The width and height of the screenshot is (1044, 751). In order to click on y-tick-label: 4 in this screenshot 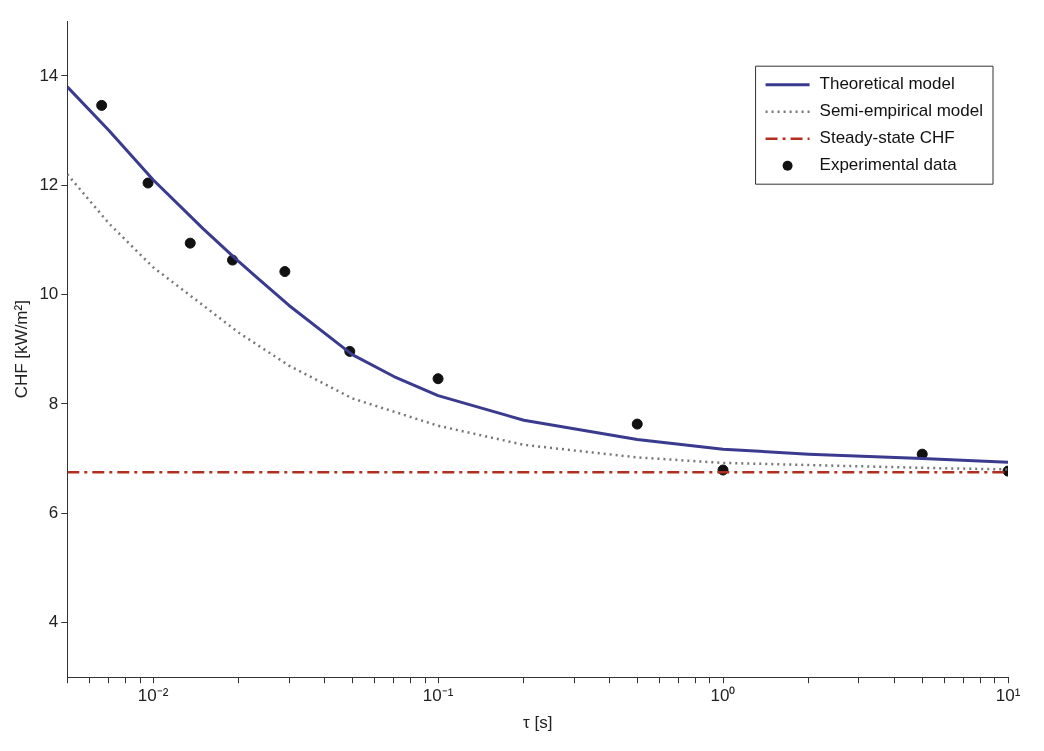, I will do `click(53, 622)`.